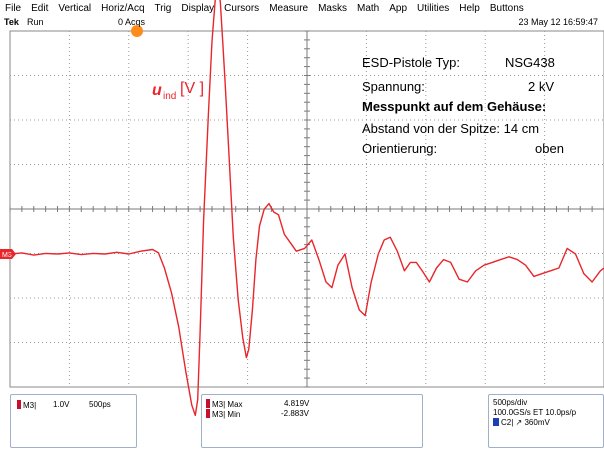 This screenshot has height=453, width=604. I want to click on gun-type-value: NSG438, so click(530, 62).